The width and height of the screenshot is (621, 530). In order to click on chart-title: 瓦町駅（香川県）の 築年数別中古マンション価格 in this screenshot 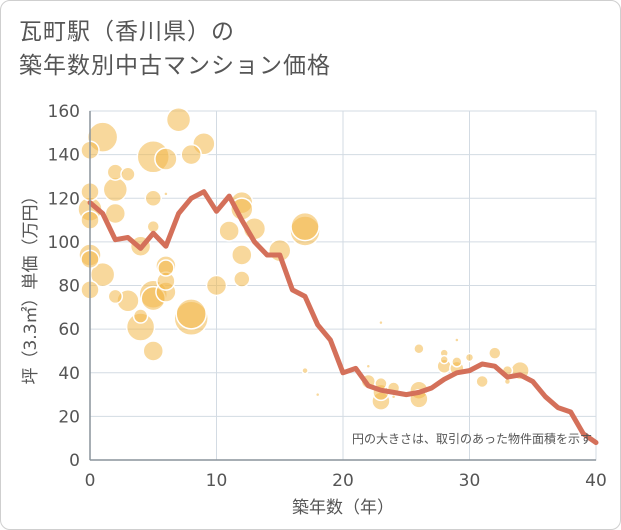, I will do `click(175, 49)`.